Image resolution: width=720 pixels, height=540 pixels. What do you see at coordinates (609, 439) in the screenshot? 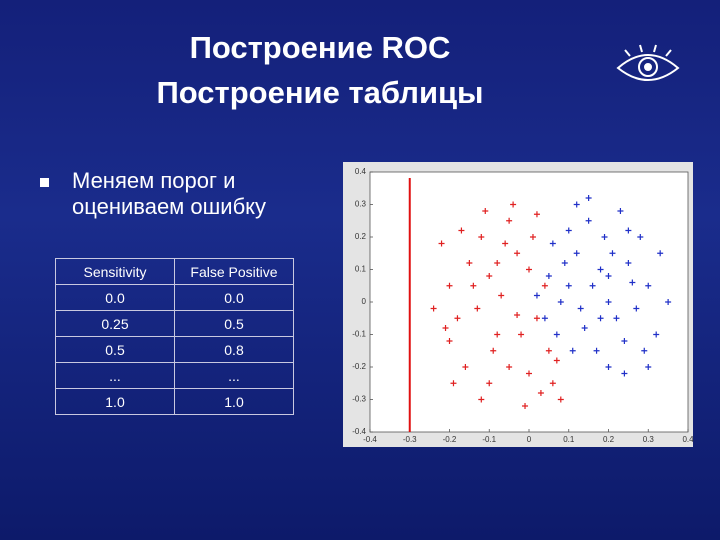
I see `x-tick-label: 0.2` at bounding box center [609, 439].